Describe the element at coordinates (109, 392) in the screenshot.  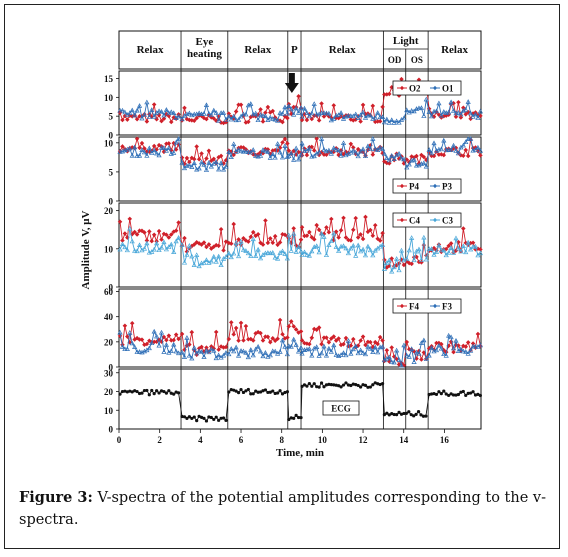
I see `y-tick-label: 20` at that location.